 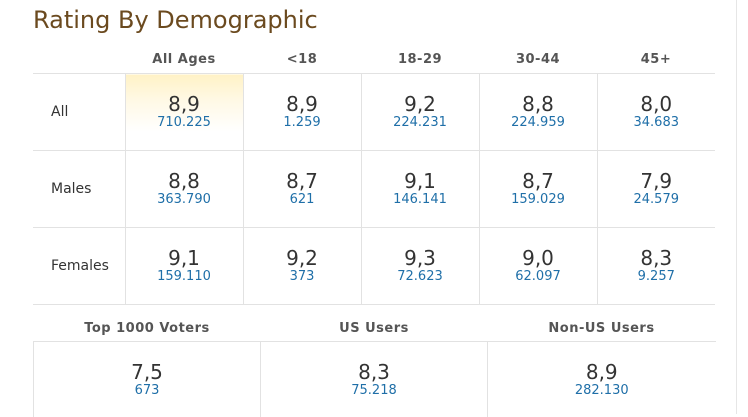 I want to click on rating-value: 9,3, so click(x=420, y=258).